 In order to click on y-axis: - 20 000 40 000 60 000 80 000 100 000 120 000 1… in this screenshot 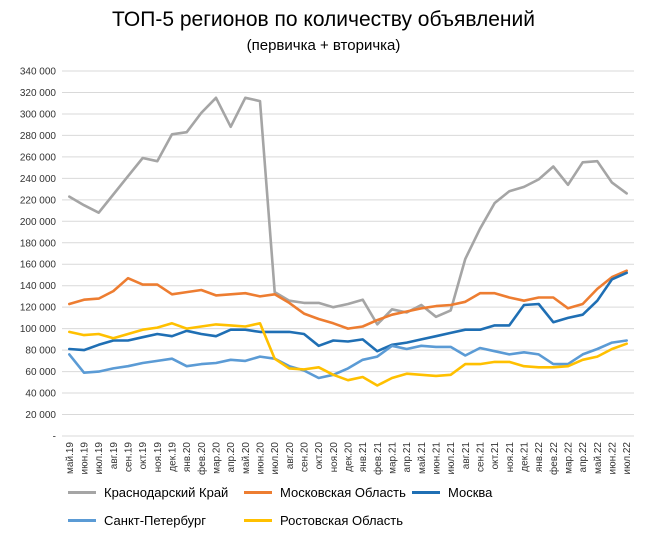, I will do `click(38, 255)`.